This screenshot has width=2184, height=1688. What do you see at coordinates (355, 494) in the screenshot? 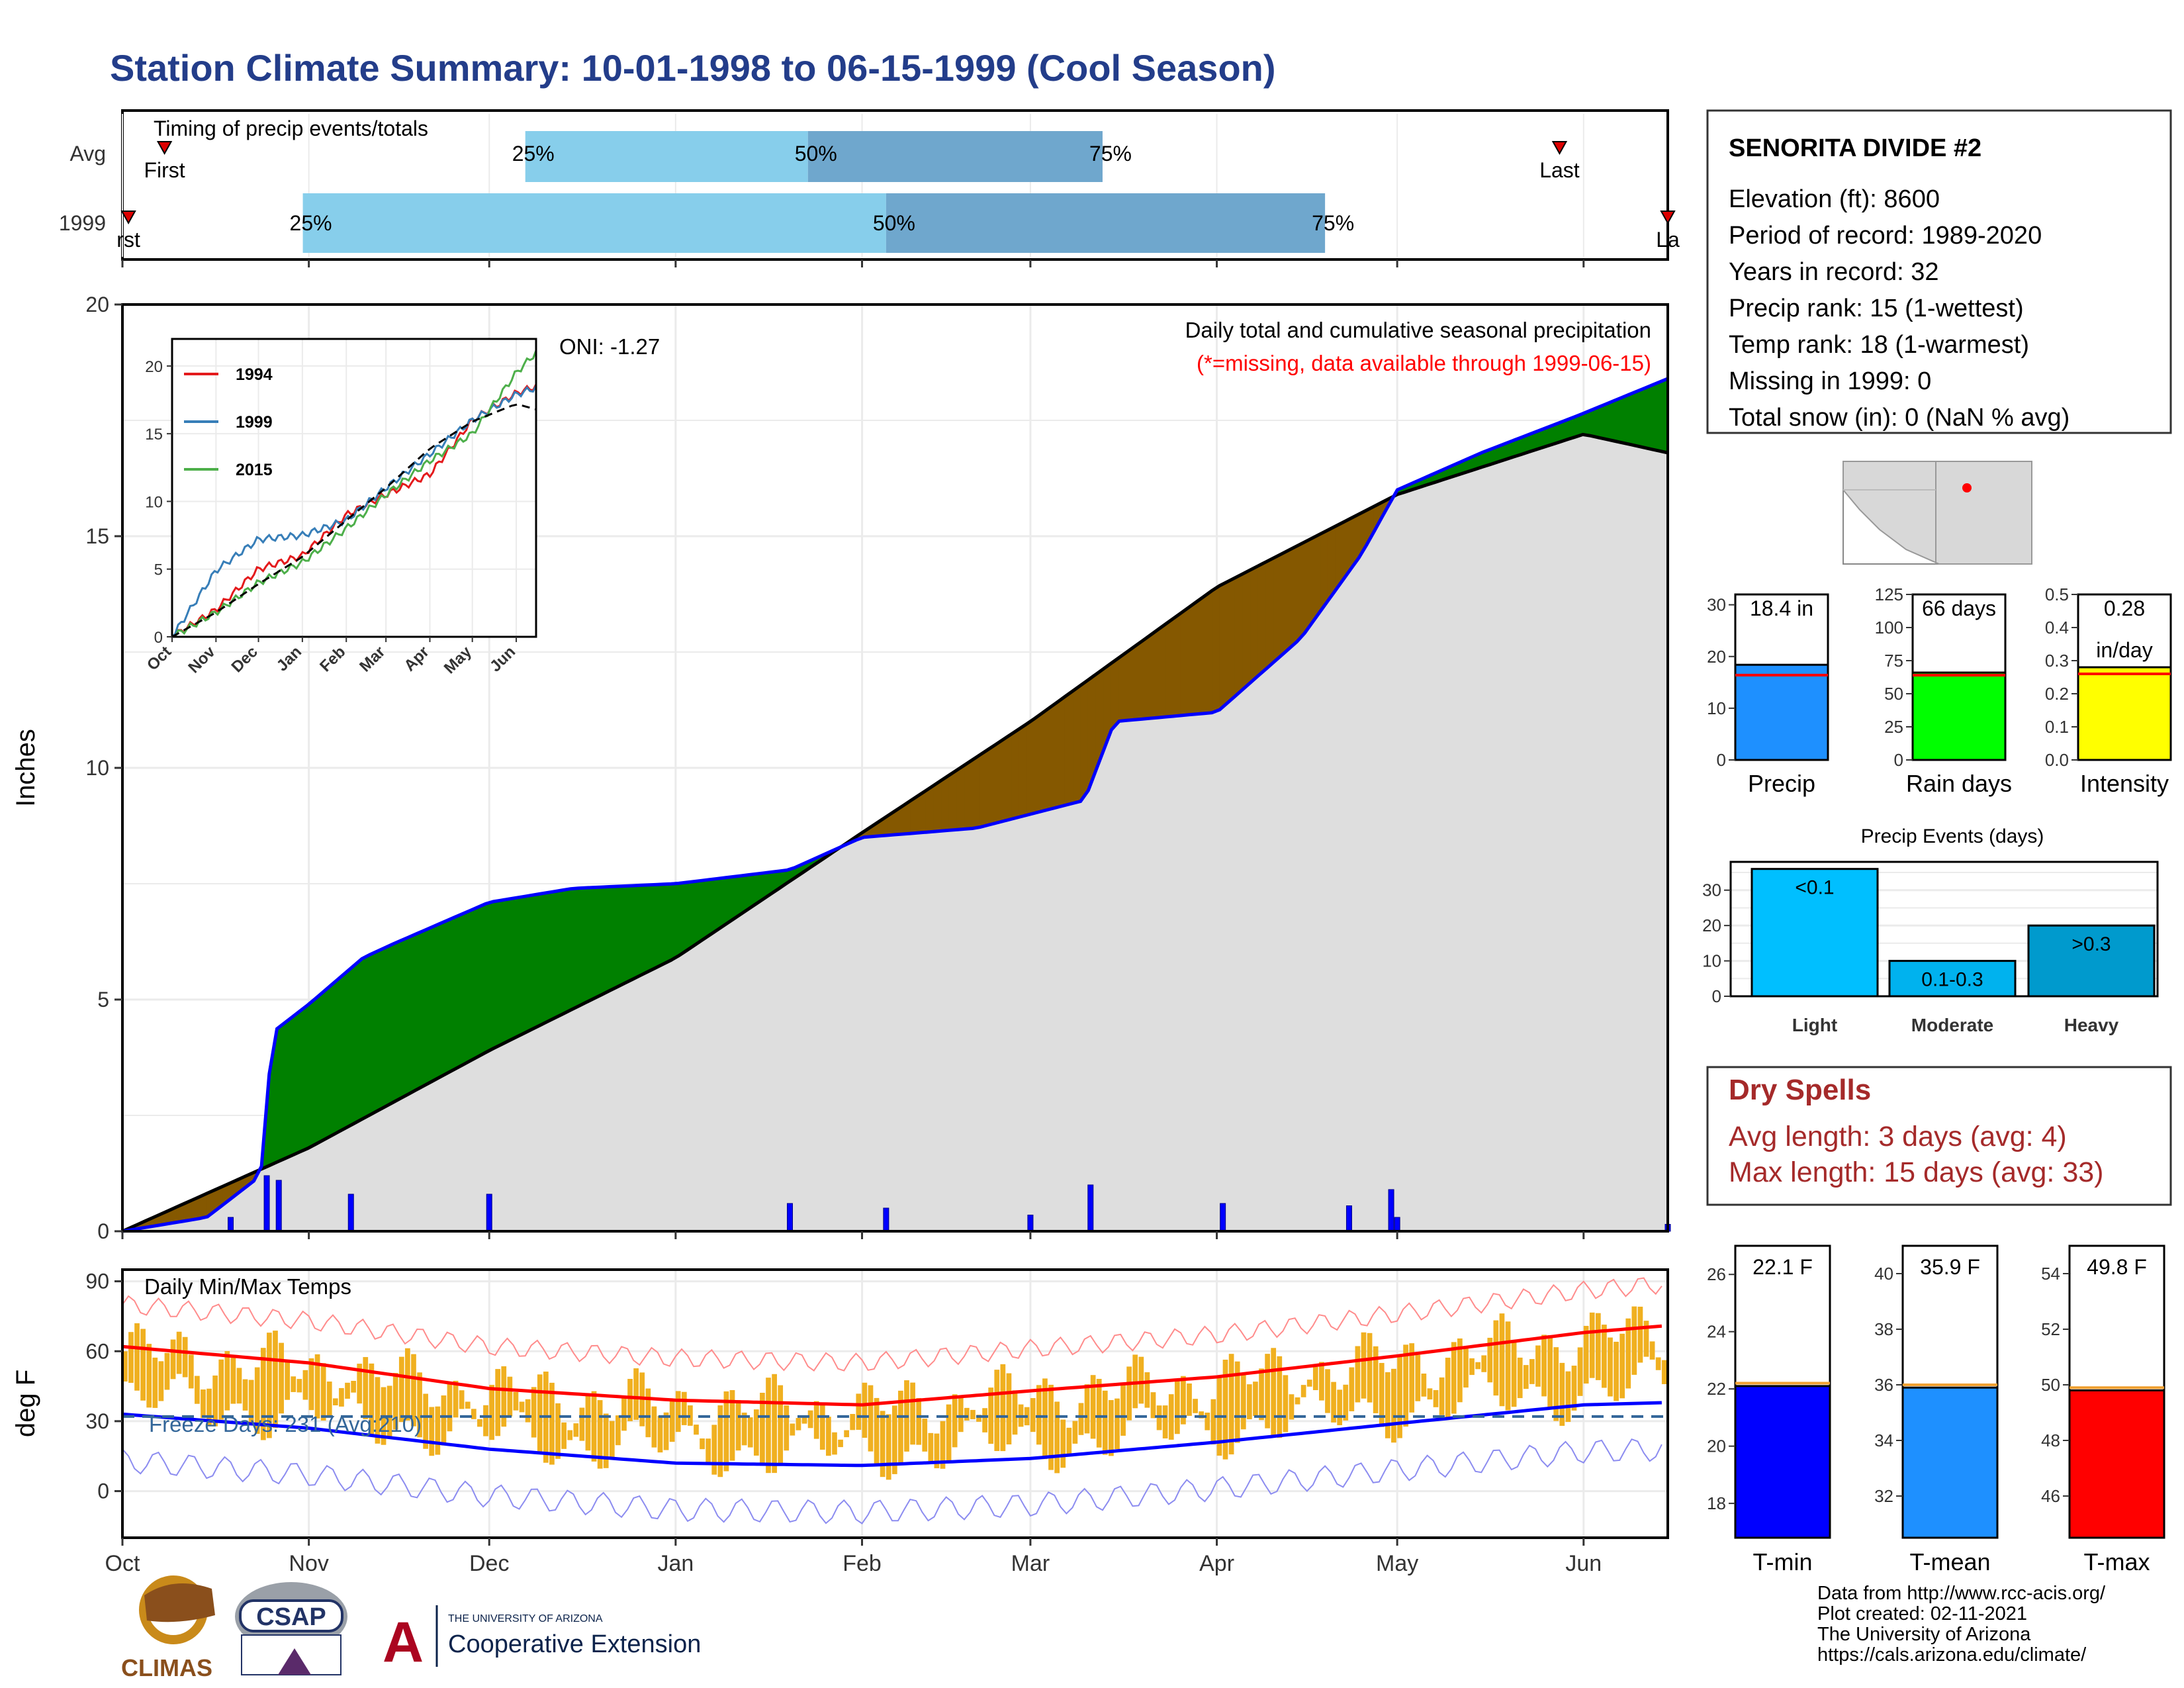
I see `inset-series-line` at bounding box center [355, 494].